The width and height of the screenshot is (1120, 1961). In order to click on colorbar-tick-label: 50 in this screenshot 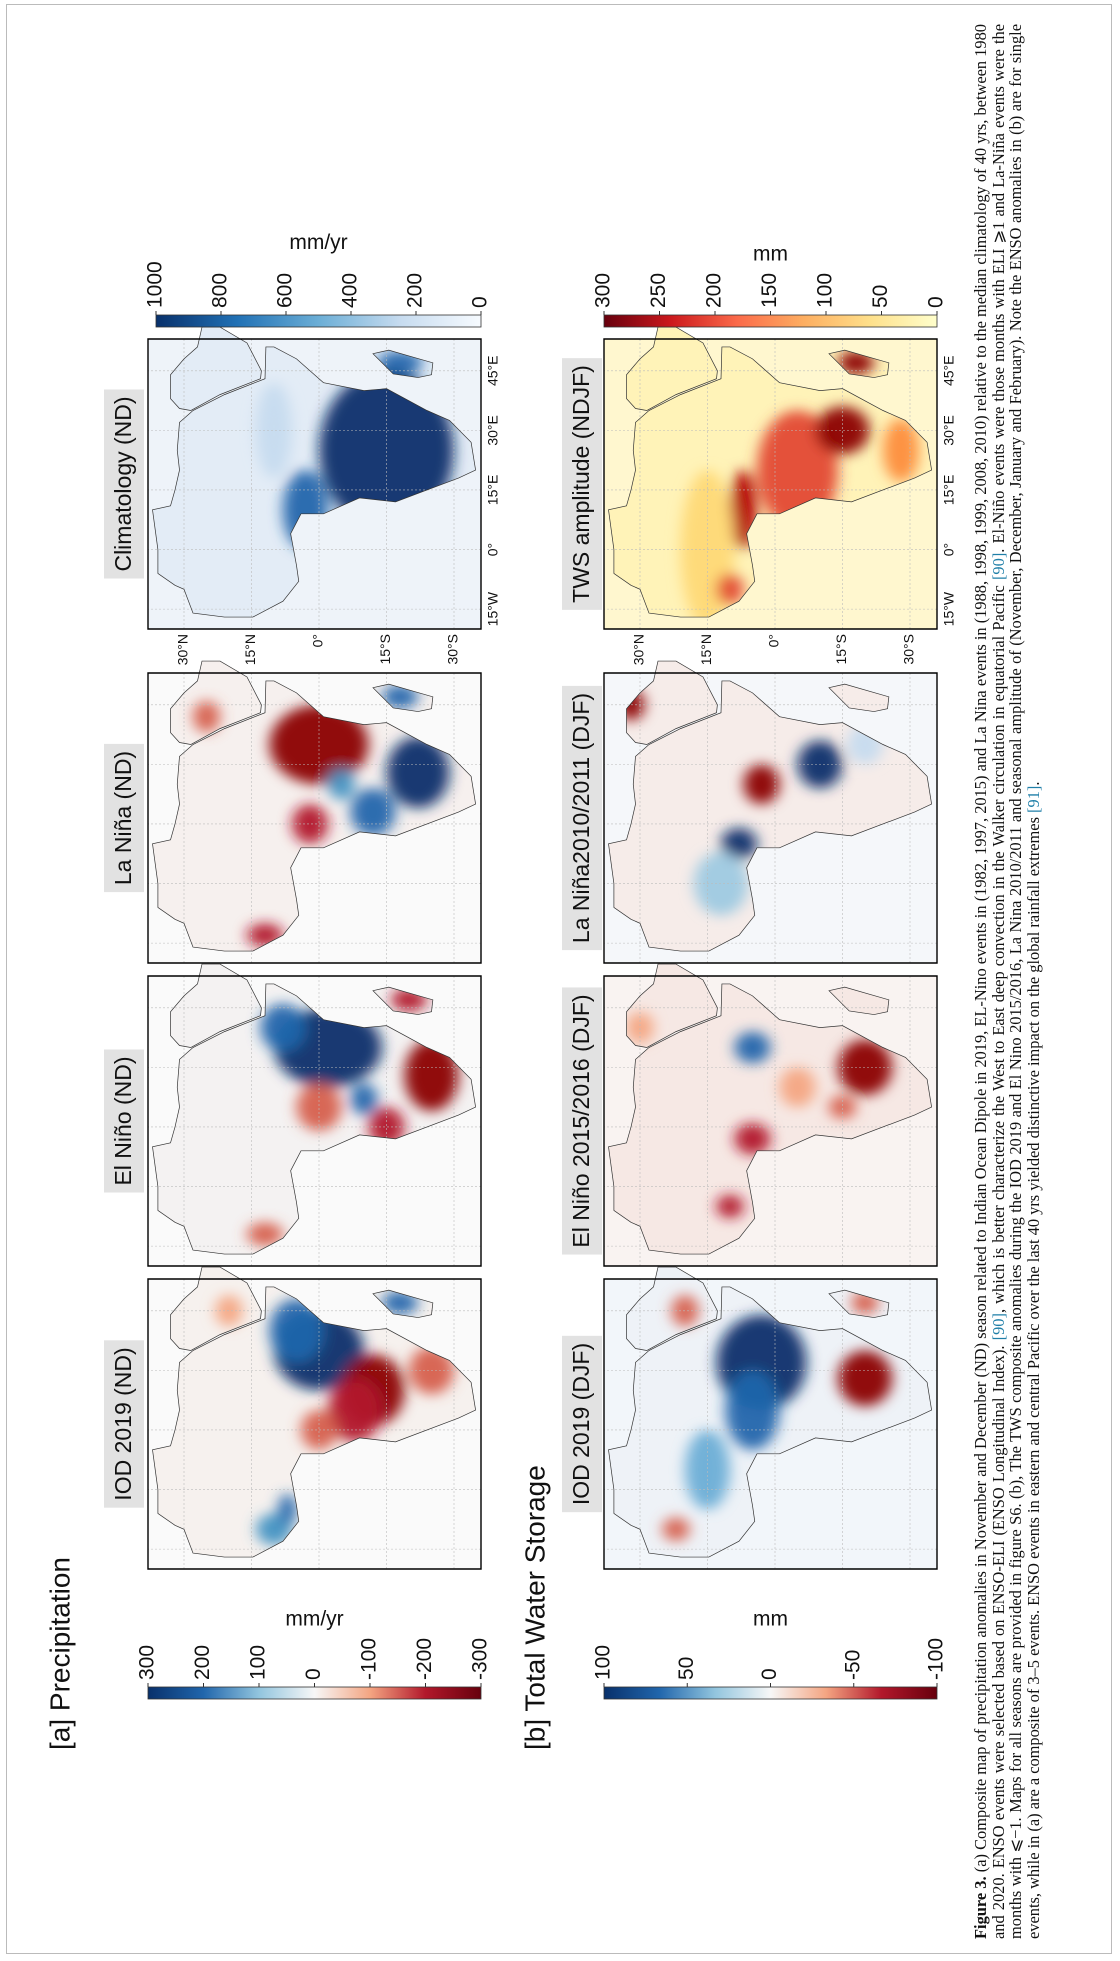, I will do `click(880, 296)`.